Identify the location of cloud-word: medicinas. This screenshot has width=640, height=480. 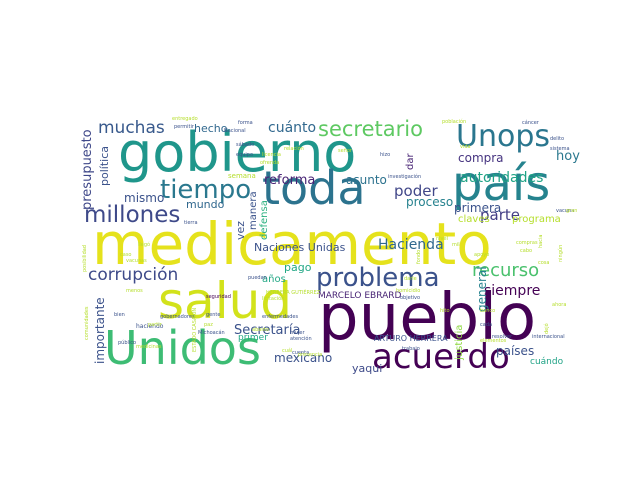
(149, 347).